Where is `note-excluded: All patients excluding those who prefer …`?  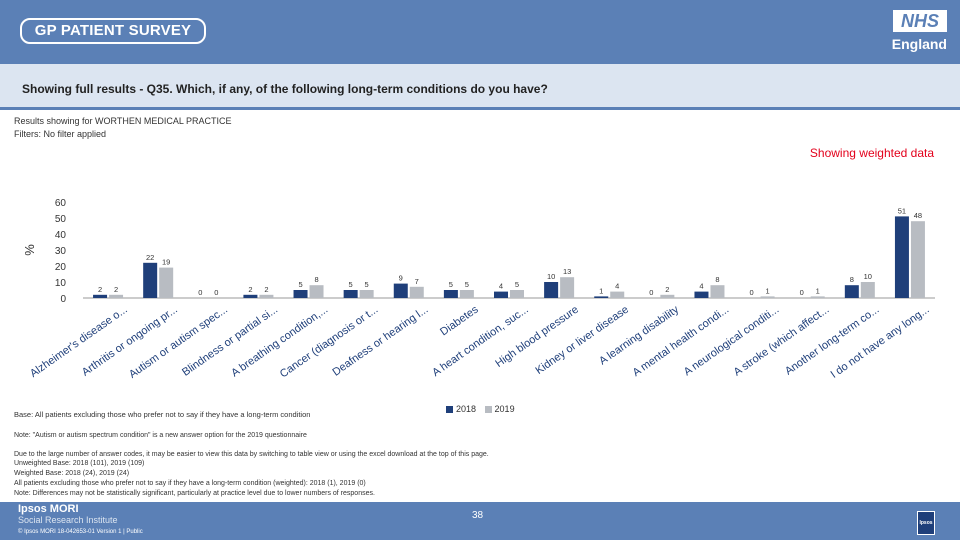 note-excluded: All patients excluding those who prefer … is located at coordinates (190, 483).